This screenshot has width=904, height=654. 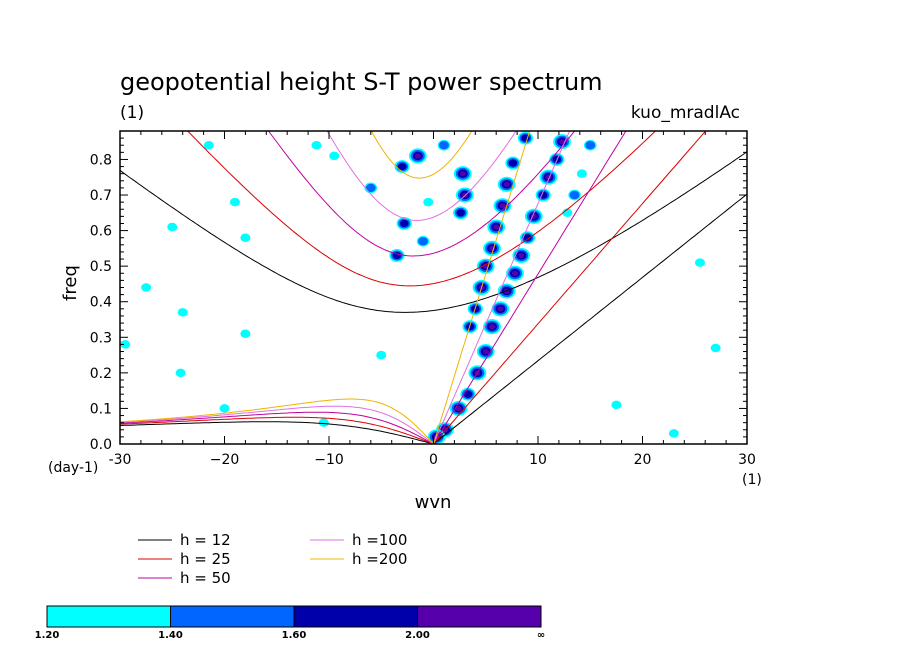 What do you see at coordinates (205, 559) in the screenshot?
I see `legend-label: h = 25` at bounding box center [205, 559].